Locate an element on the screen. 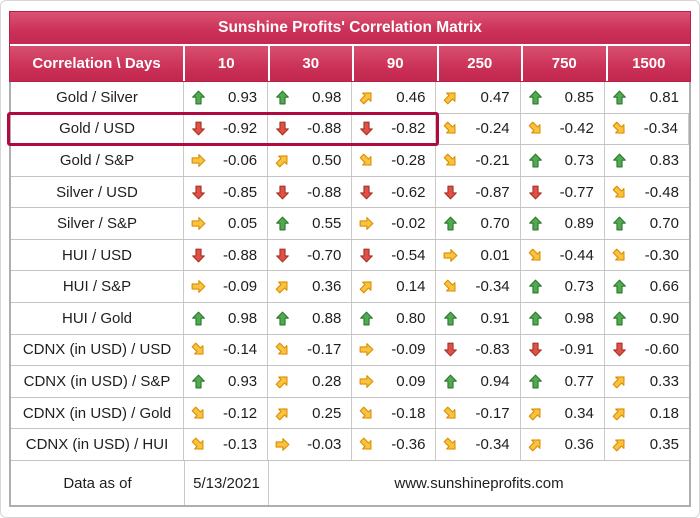  cell-value: -0.91 is located at coordinates (576, 350).